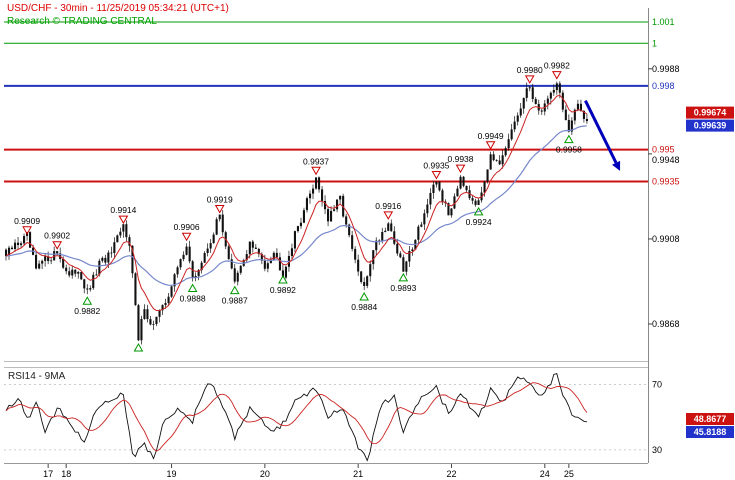  What do you see at coordinates (316, 161) in the screenshot?
I see `svg-text: 0.9937` at bounding box center [316, 161].